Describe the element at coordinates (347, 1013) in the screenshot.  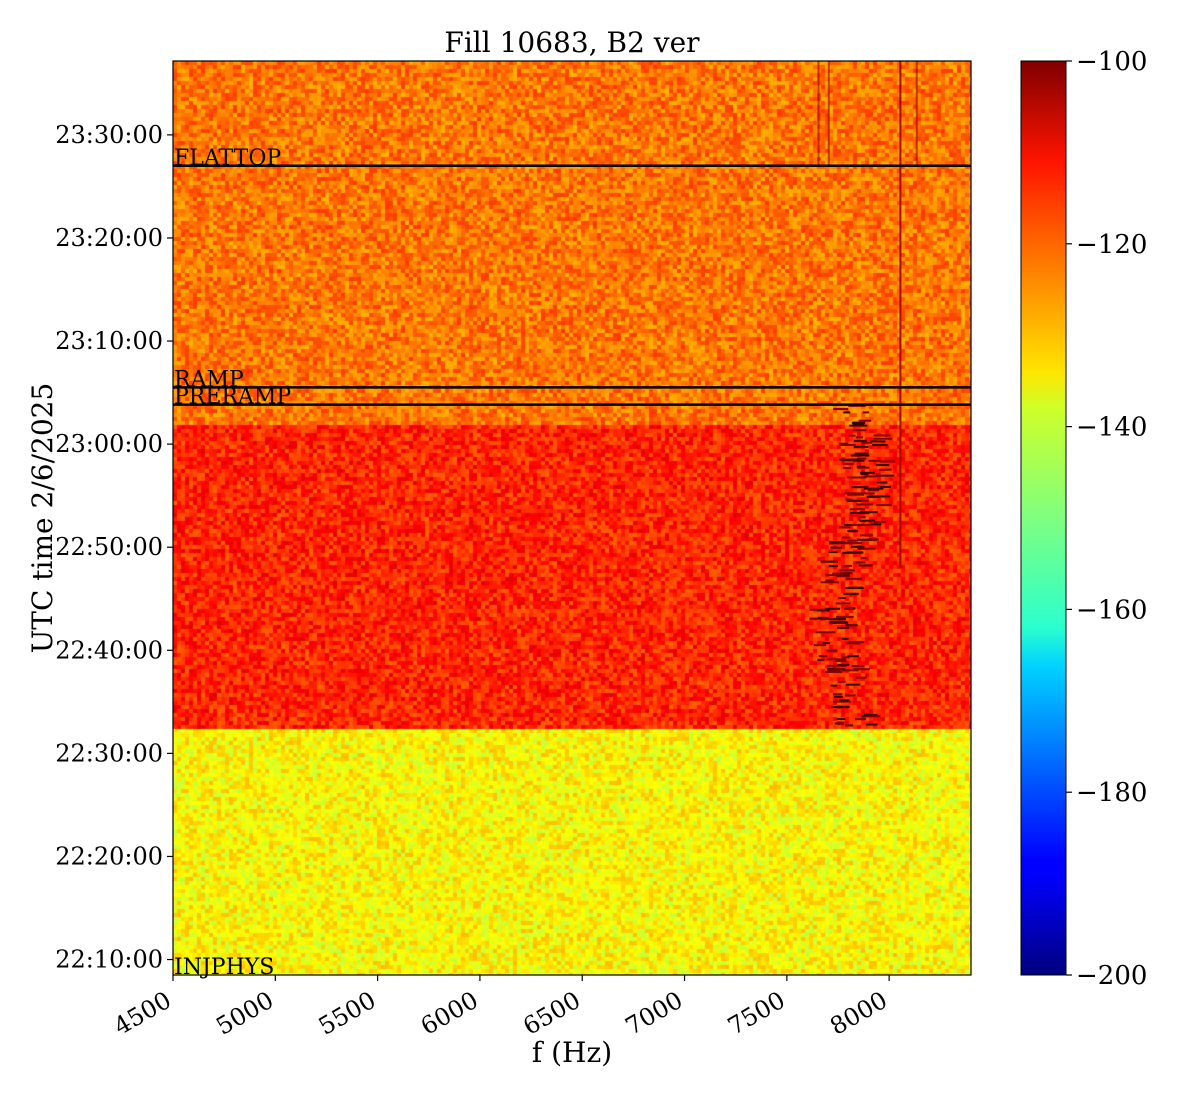
I see `x-tick-label: 5500` at that location.